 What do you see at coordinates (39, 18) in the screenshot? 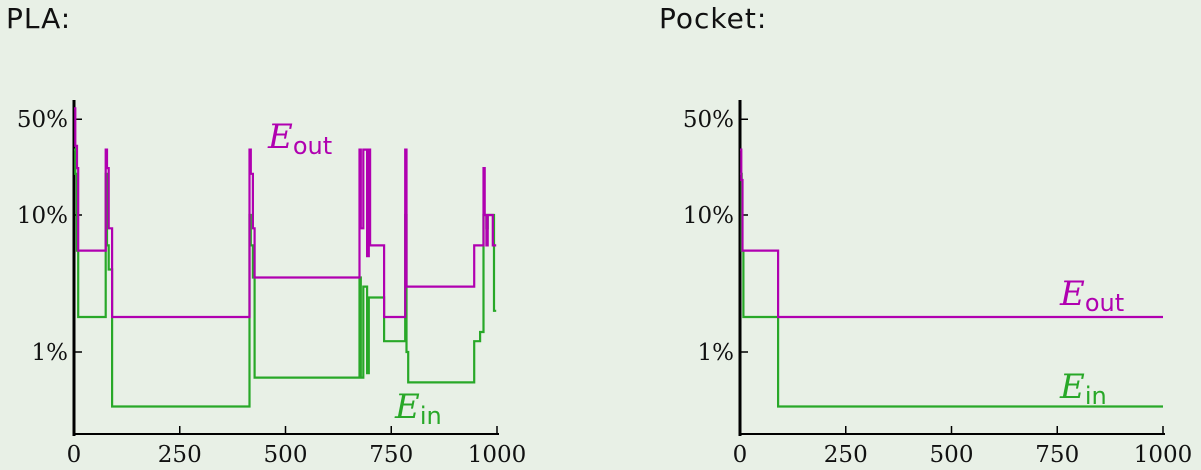
I see `pla-panel-title: PLA:` at bounding box center [39, 18].